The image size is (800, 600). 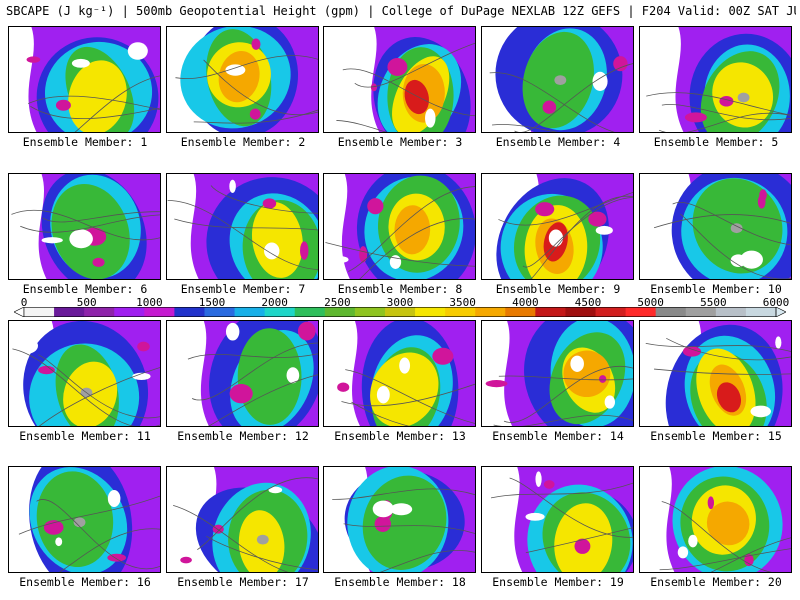 What do you see at coordinates (149, 302) in the screenshot?
I see `colorbar-tick-label: 1000` at bounding box center [149, 302].